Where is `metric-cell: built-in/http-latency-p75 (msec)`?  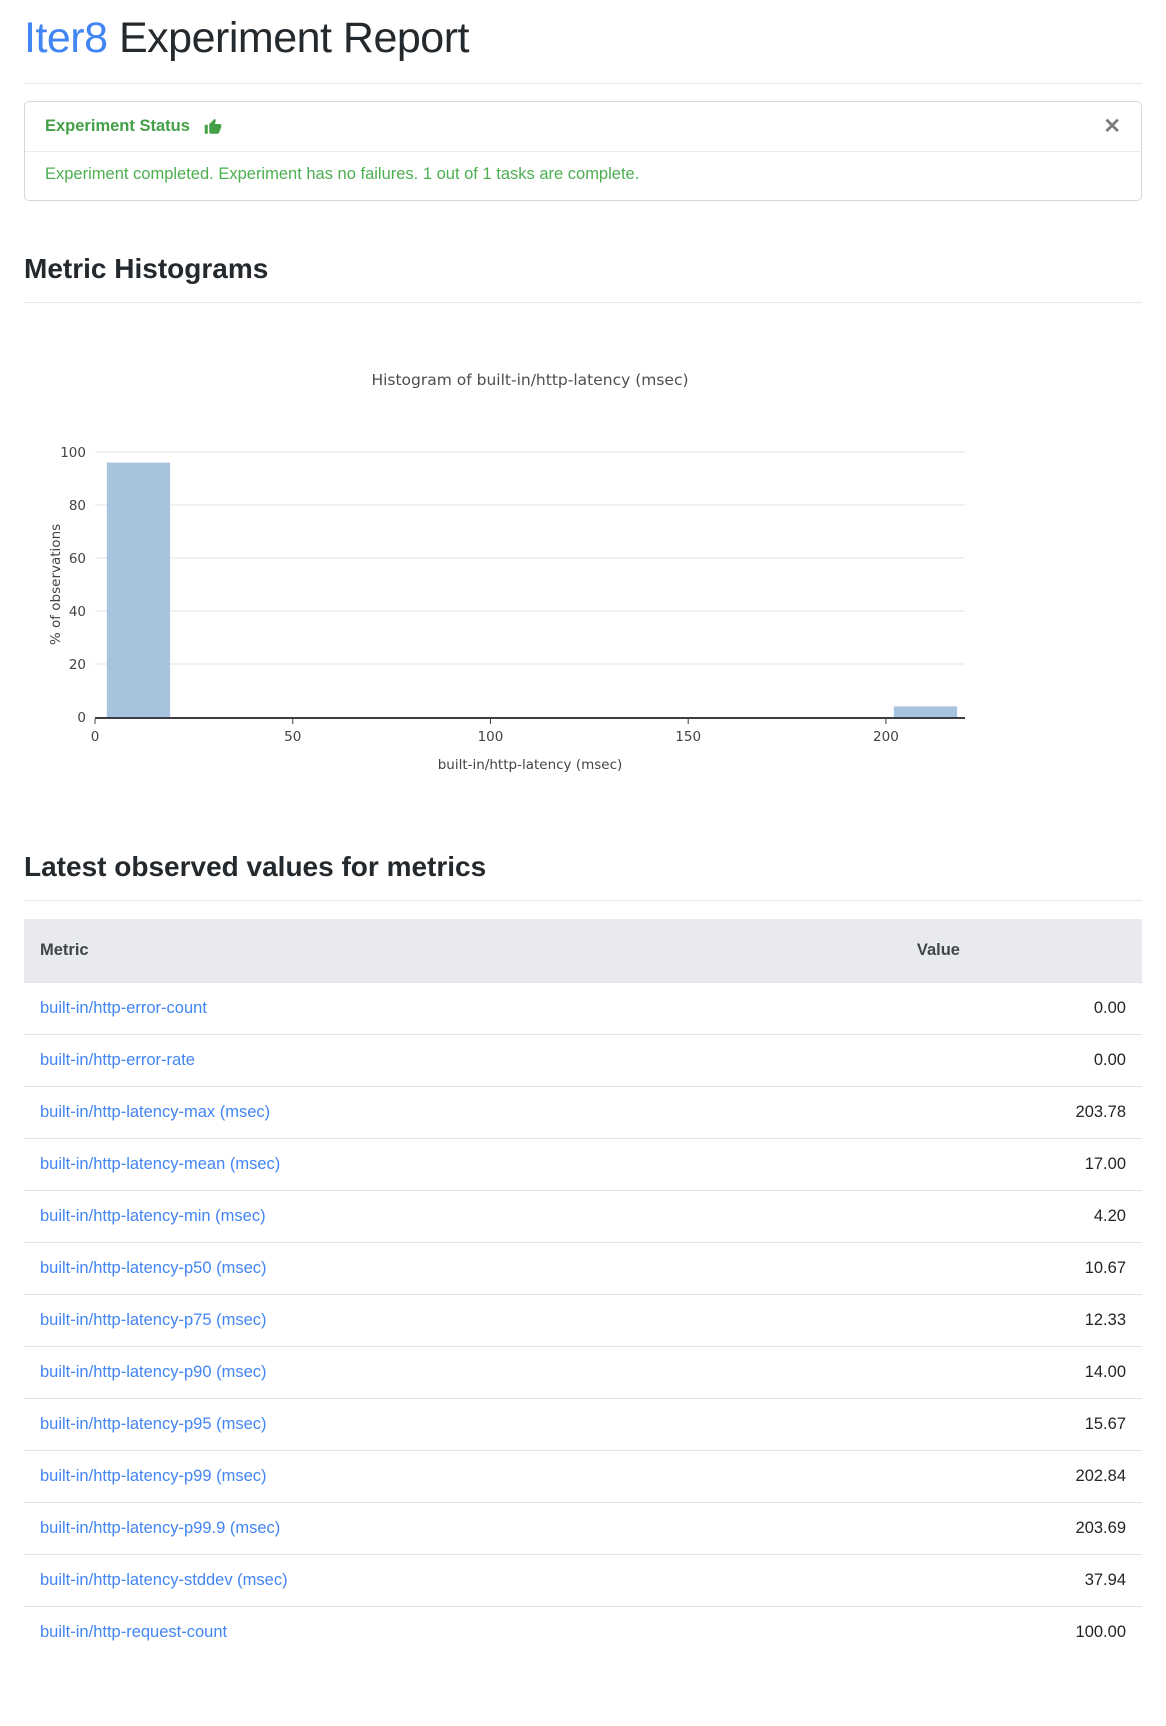
metric-cell: built-in/http-latency-p75 (msec) is located at coordinates (324, 1320).